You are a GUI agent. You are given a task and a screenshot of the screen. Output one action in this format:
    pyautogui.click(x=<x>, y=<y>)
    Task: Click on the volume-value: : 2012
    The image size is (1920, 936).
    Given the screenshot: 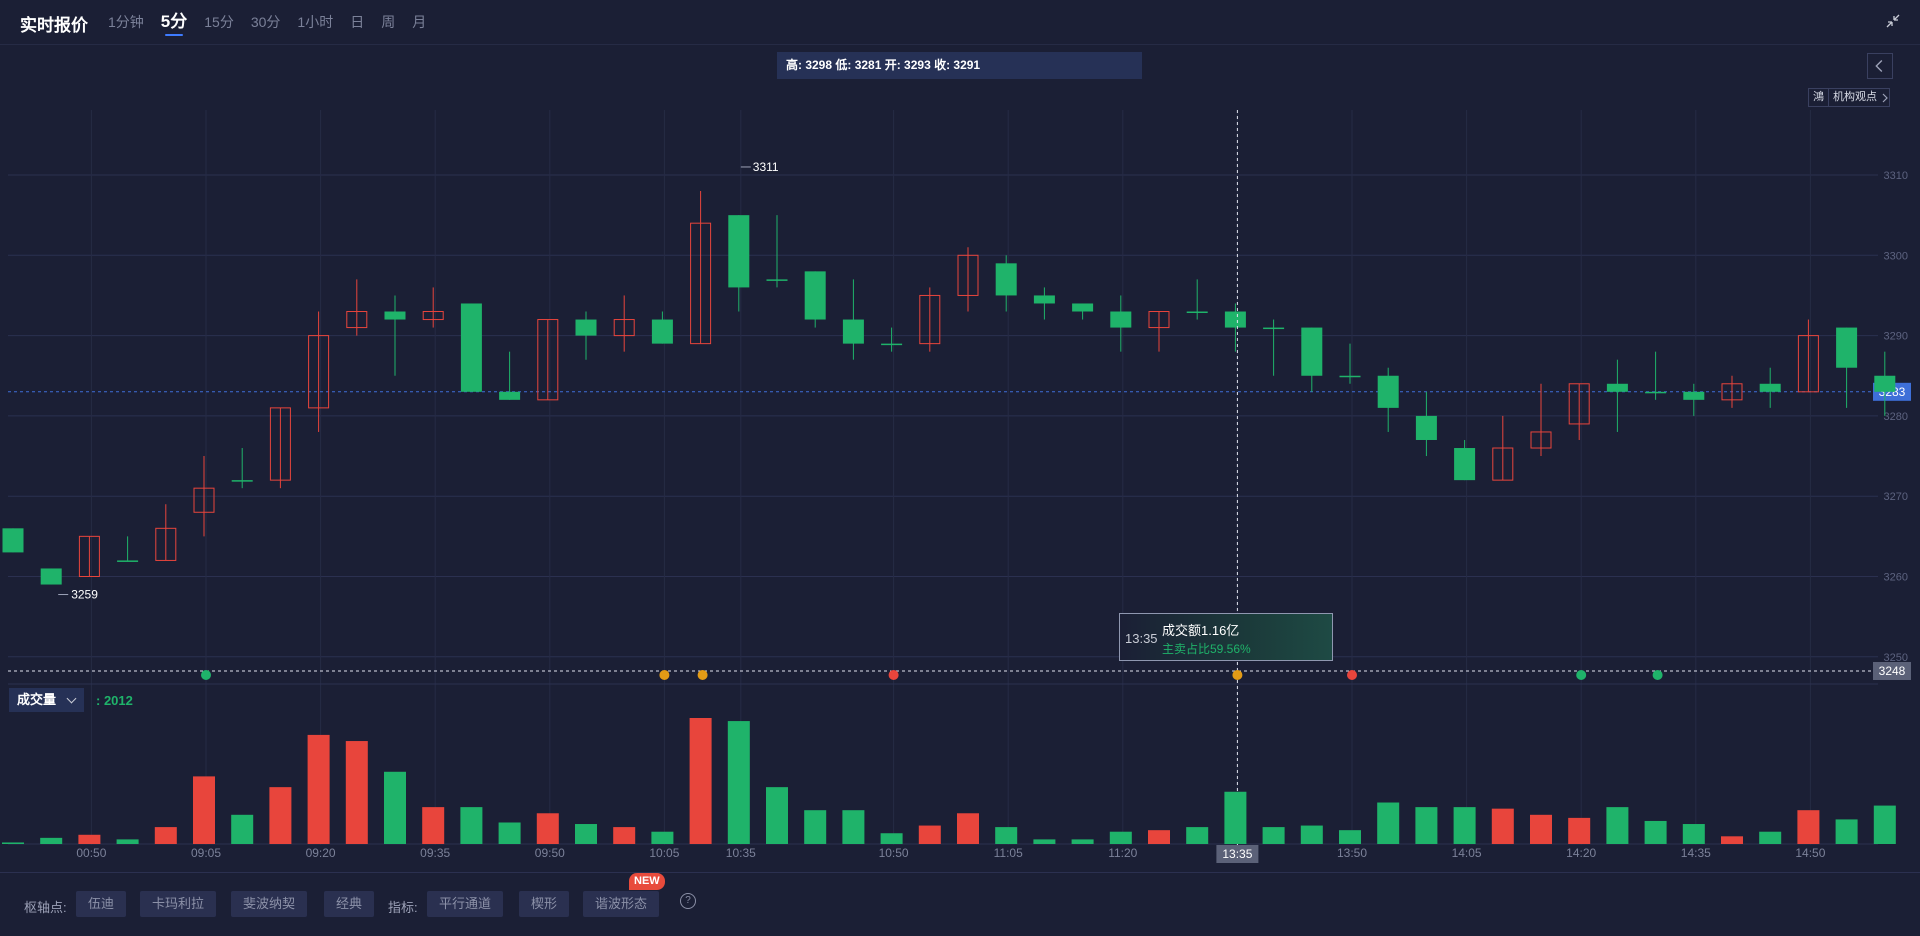 What is the action you would take?
    pyautogui.click(x=114, y=700)
    